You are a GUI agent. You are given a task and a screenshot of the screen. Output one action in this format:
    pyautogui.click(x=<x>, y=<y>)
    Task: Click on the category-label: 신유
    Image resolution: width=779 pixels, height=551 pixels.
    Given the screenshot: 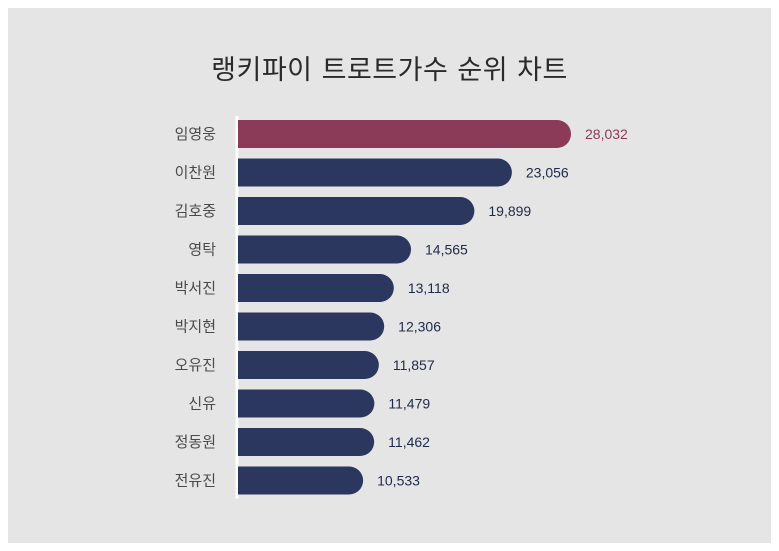 What is the action you would take?
    pyautogui.click(x=202, y=404)
    